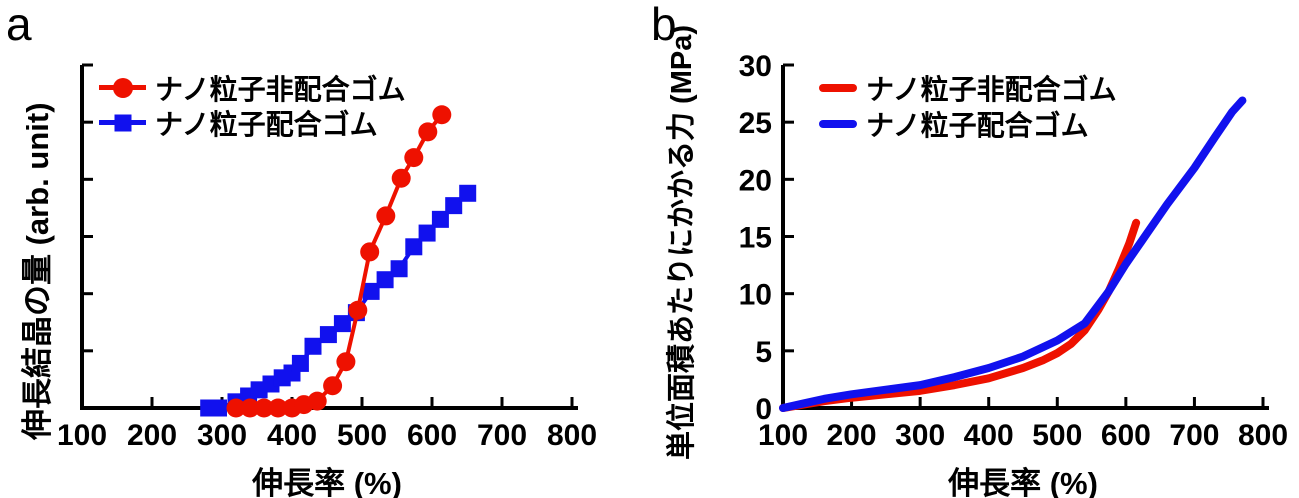 This screenshot has width=1299, height=498. What do you see at coordinates (327, 482) in the screenshot?
I see `chart-a-x-axis-title: 伸長率 (%)` at bounding box center [327, 482].